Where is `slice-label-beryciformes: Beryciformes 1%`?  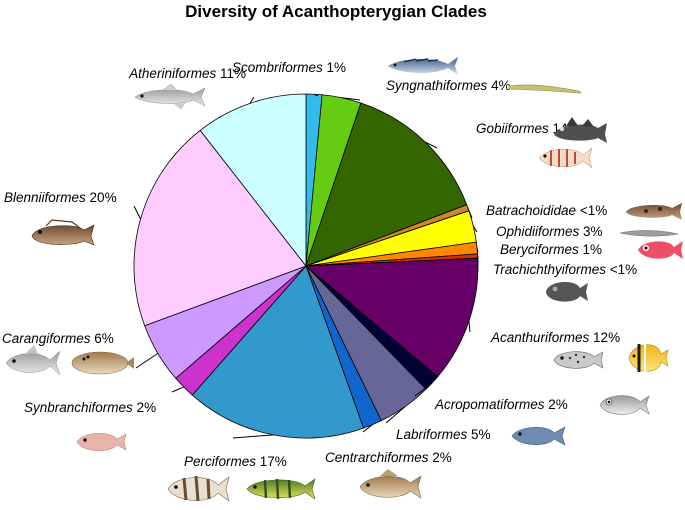
slice-label-beryciformes: Beryciformes 1% is located at coordinates (551, 249).